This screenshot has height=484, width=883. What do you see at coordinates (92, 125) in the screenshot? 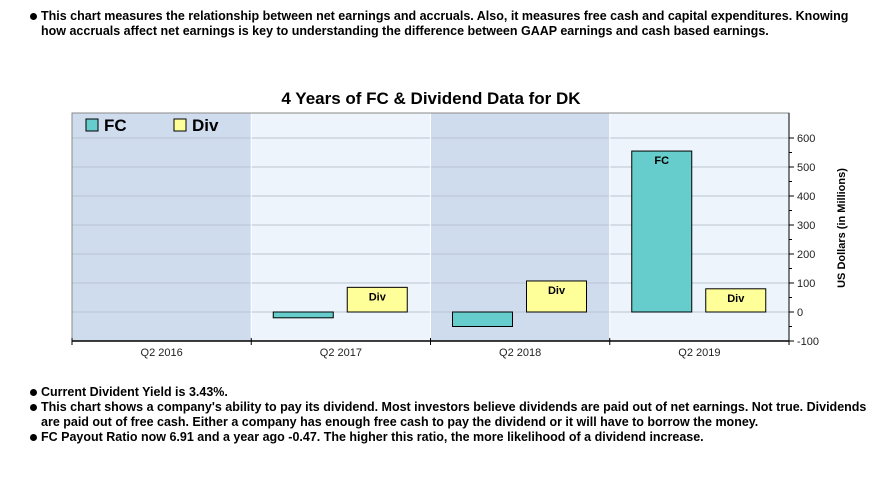
I see `legend-swatch-fc` at bounding box center [92, 125].